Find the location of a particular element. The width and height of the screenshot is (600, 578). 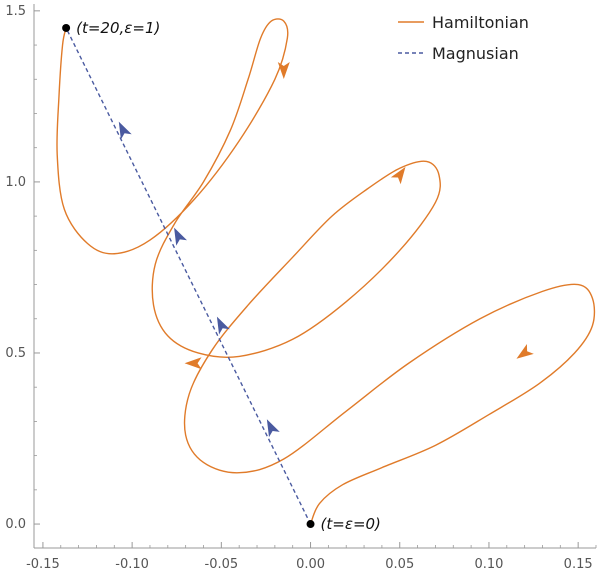

x-tick-label: -0.10 is located at coordinates (132, 564).